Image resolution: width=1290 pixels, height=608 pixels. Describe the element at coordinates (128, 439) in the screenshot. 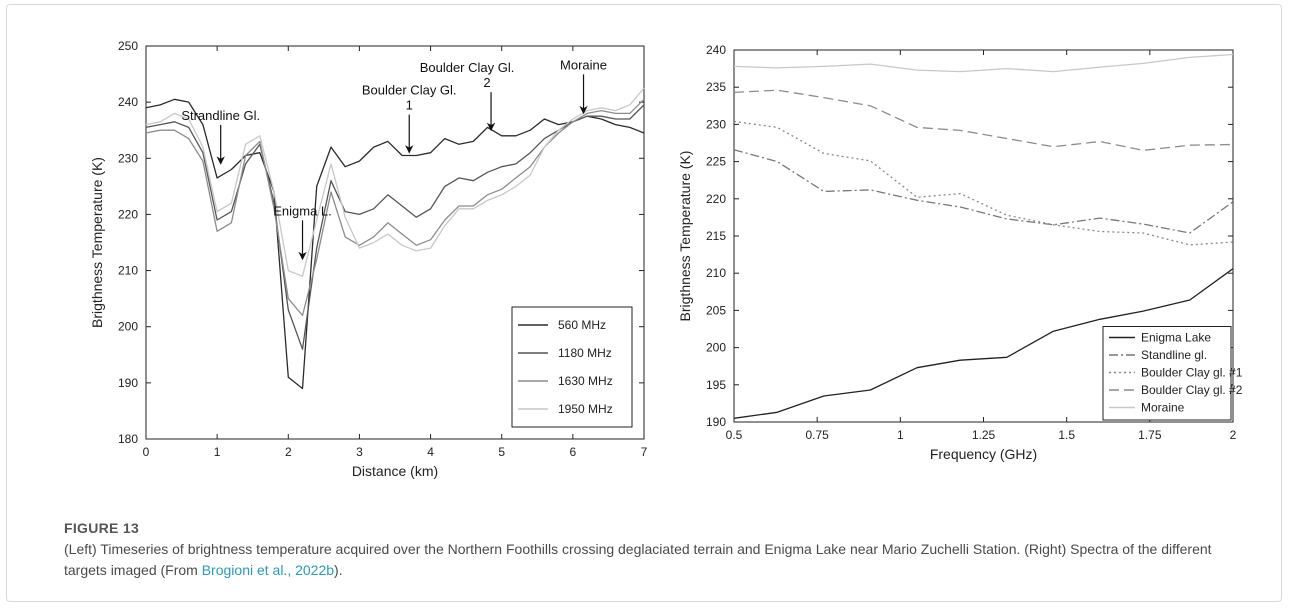

I see `y-tick-label: 180` at that location.